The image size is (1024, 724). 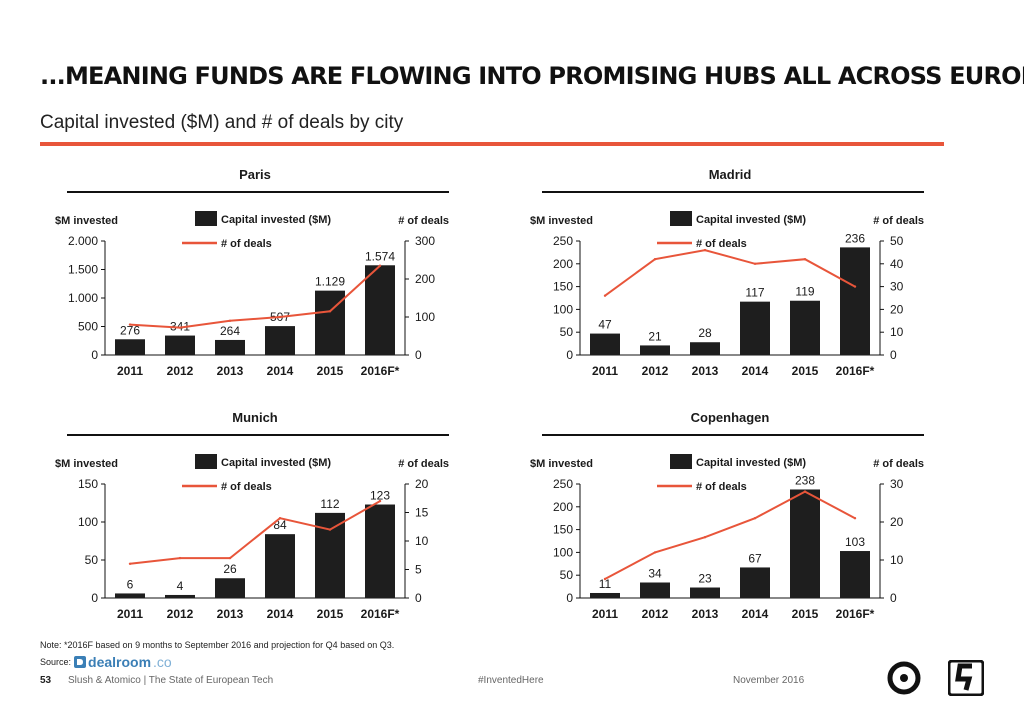 What do you see at coordinates (855, 542) in the screenshot?
I see `bar-value-label: 103` at bounding box center [855, 542].